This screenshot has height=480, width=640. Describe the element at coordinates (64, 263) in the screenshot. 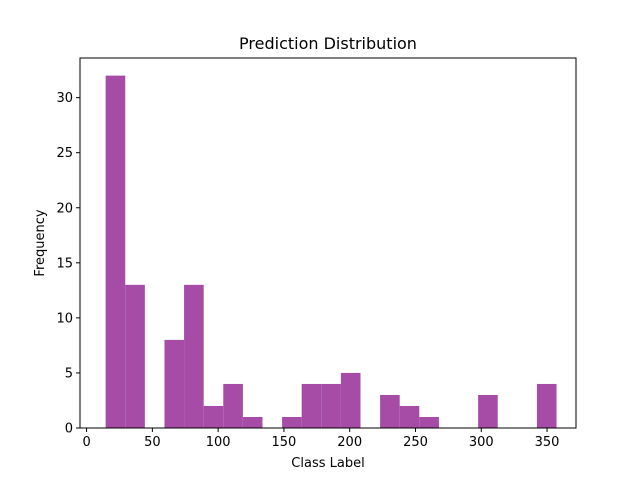

I see `y-tick-label: 15` at that location.